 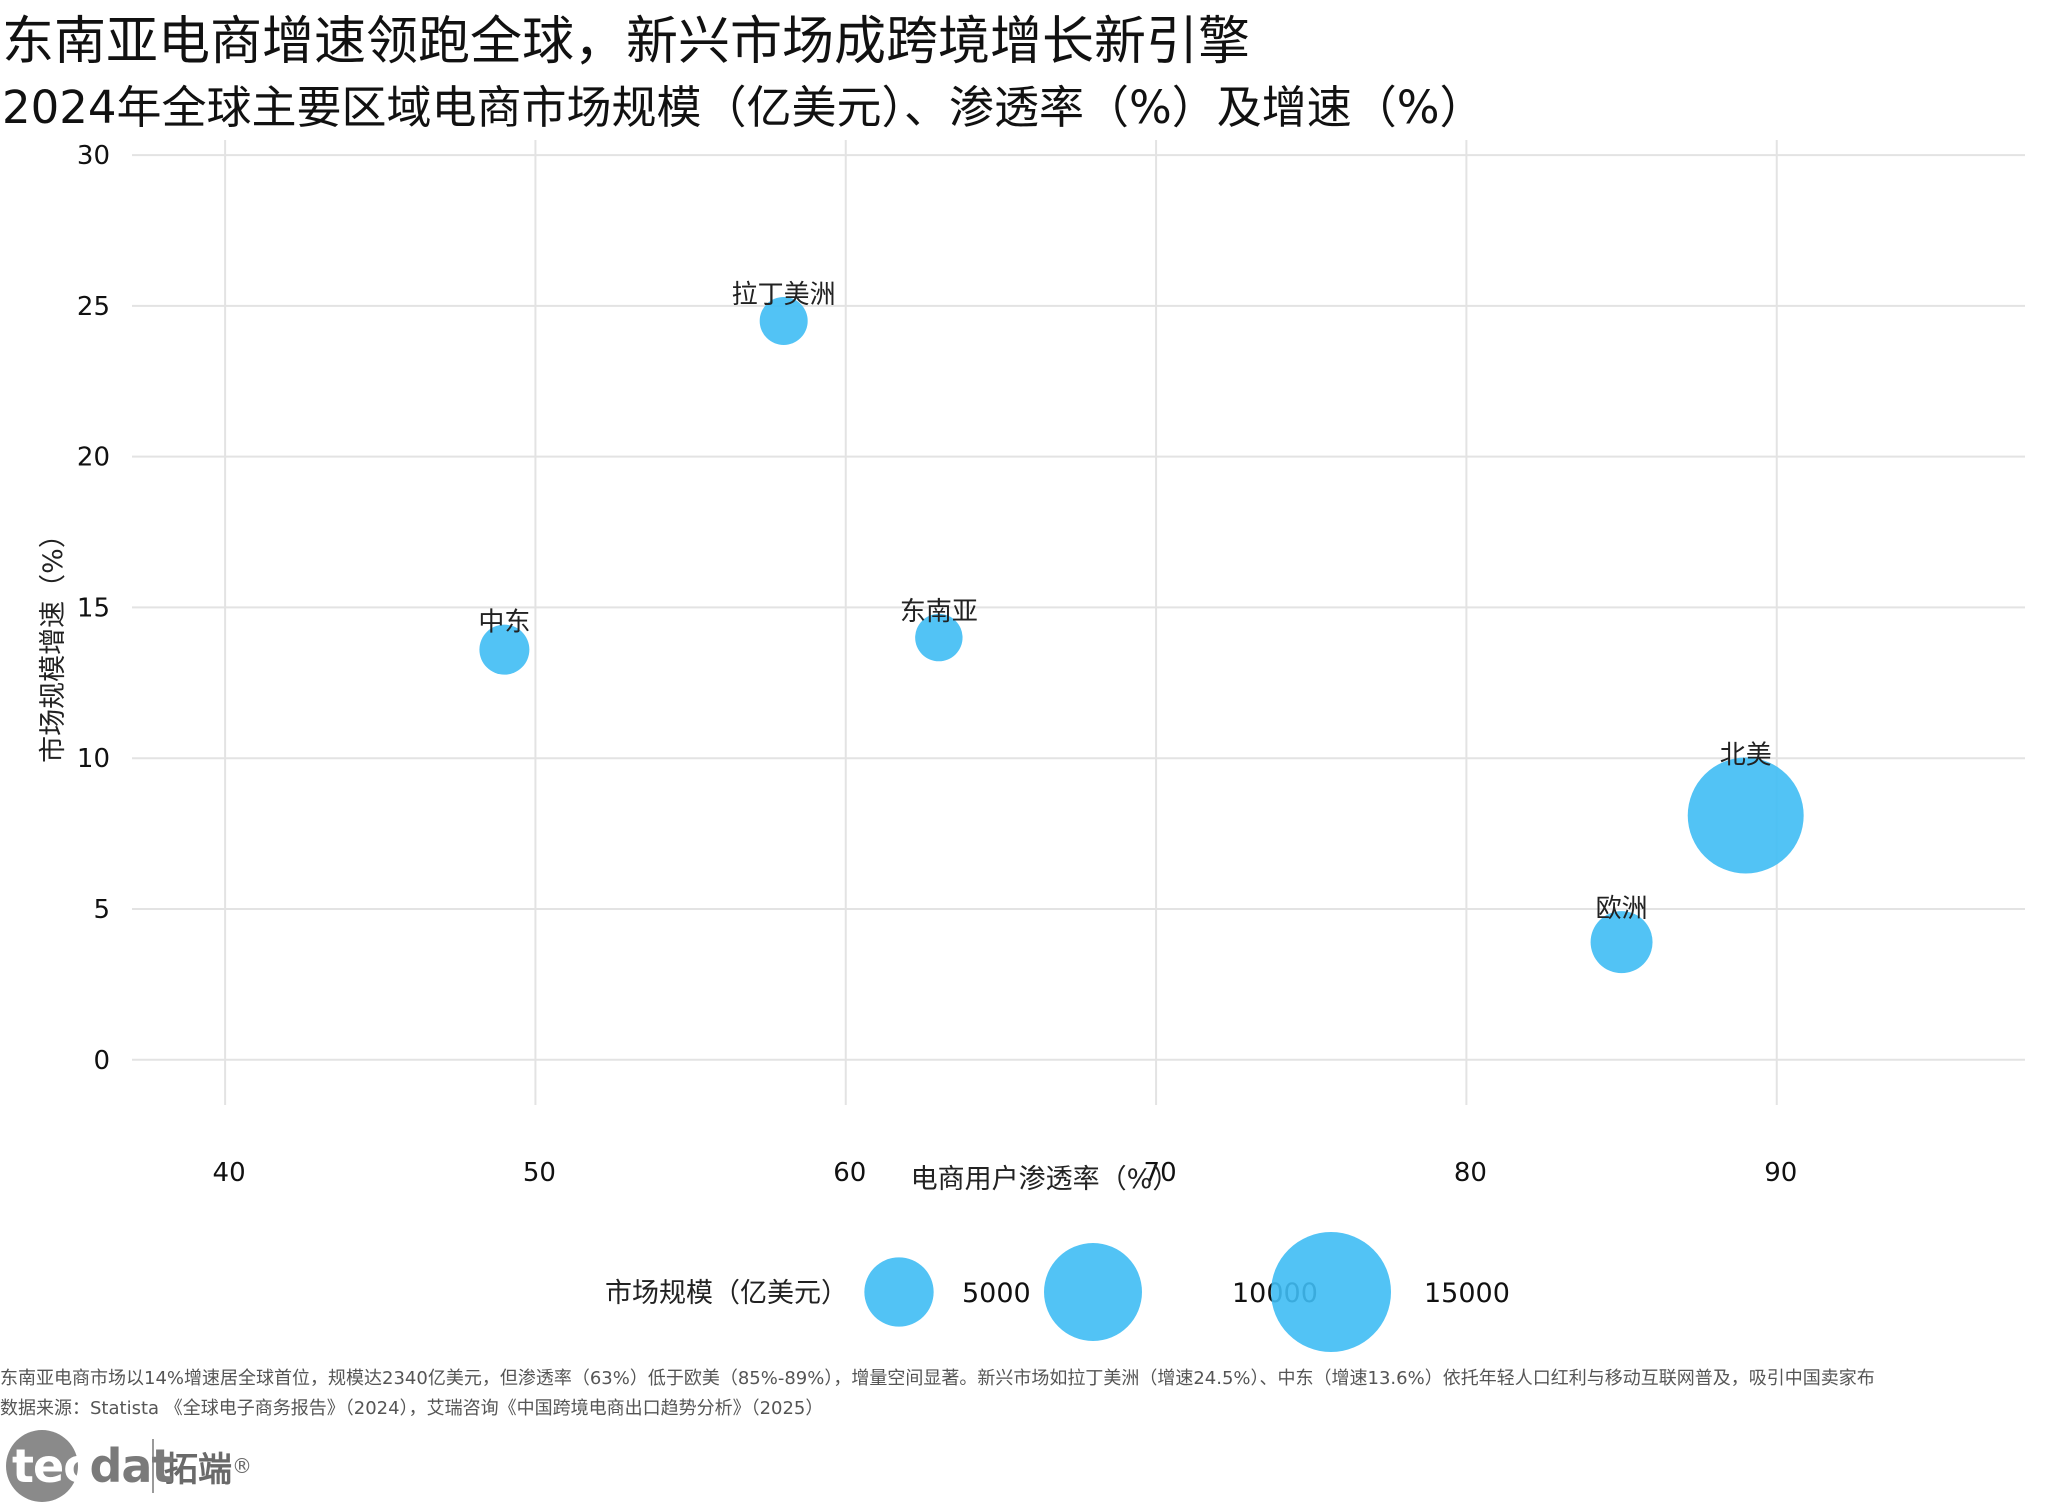 I want to click on bubble-中东, so click(x=504, y=649).